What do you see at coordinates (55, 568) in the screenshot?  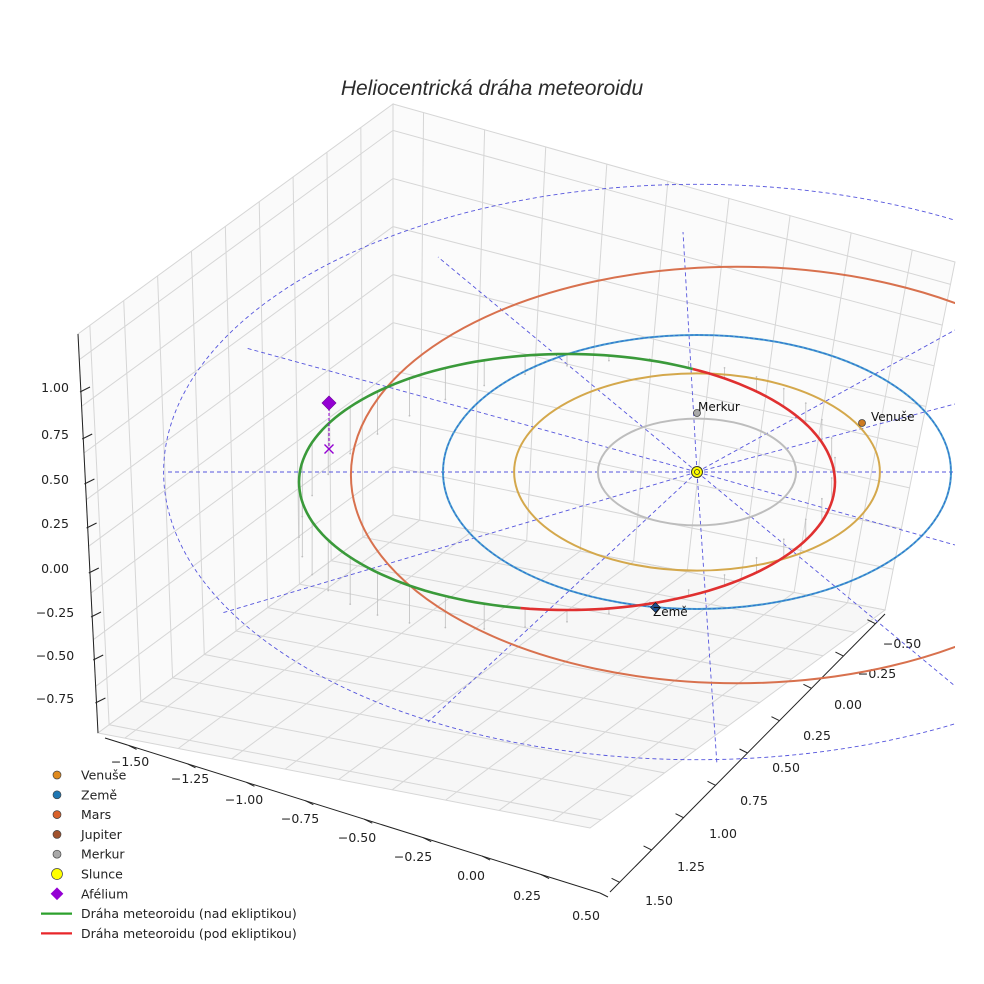 I see `z-tick-label-4: 0.00` at bounding box center [55, 568].